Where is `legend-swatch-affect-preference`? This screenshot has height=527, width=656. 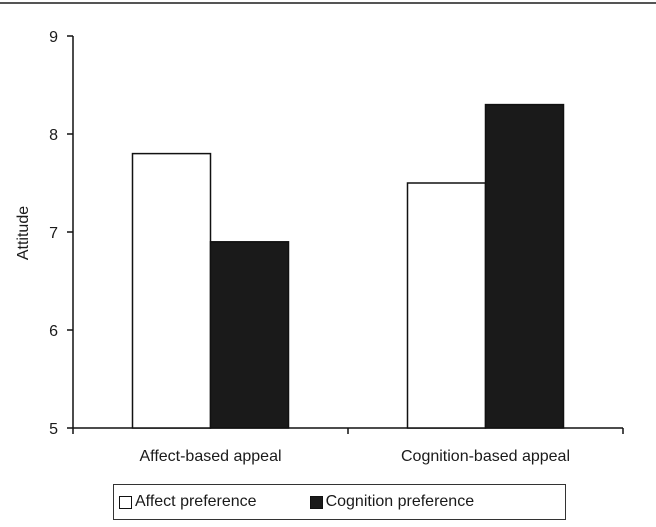 legend-swatch-affect-preference is located at coordinates (125, 502).